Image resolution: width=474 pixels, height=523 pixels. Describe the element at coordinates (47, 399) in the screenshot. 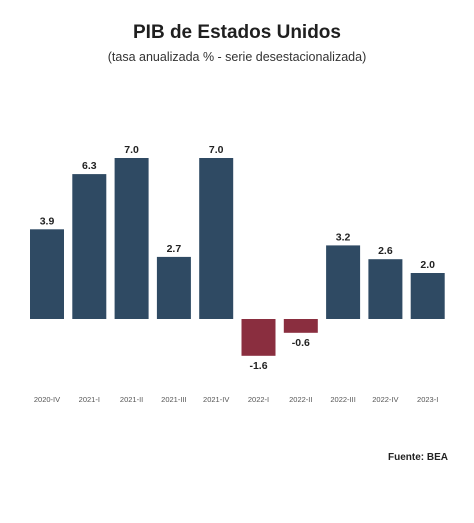

I see `x-tick-label-2020-IV: 2020-IV` at that location.